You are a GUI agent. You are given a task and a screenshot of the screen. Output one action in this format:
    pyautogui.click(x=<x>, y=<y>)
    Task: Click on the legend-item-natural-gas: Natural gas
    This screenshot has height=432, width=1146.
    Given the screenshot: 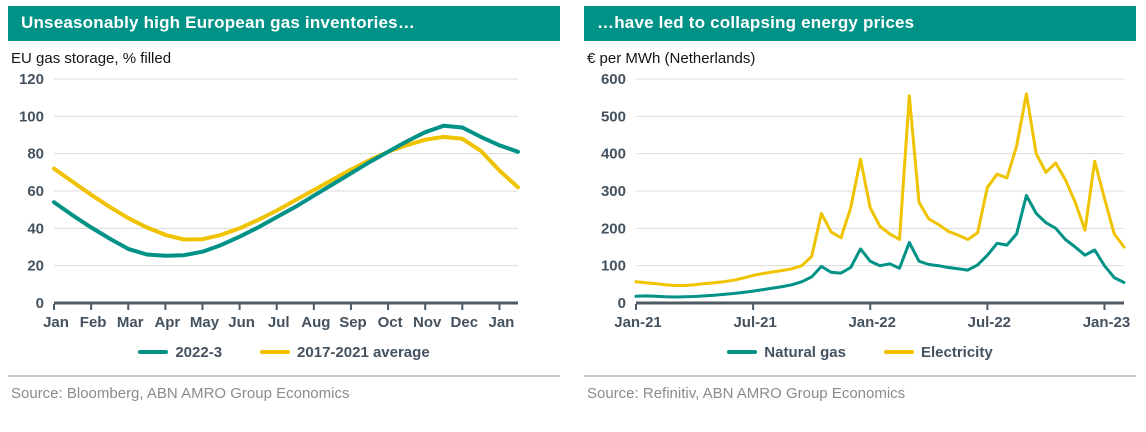 What is the action you would take?
    pyautogui.click(x=786, y=352)
    